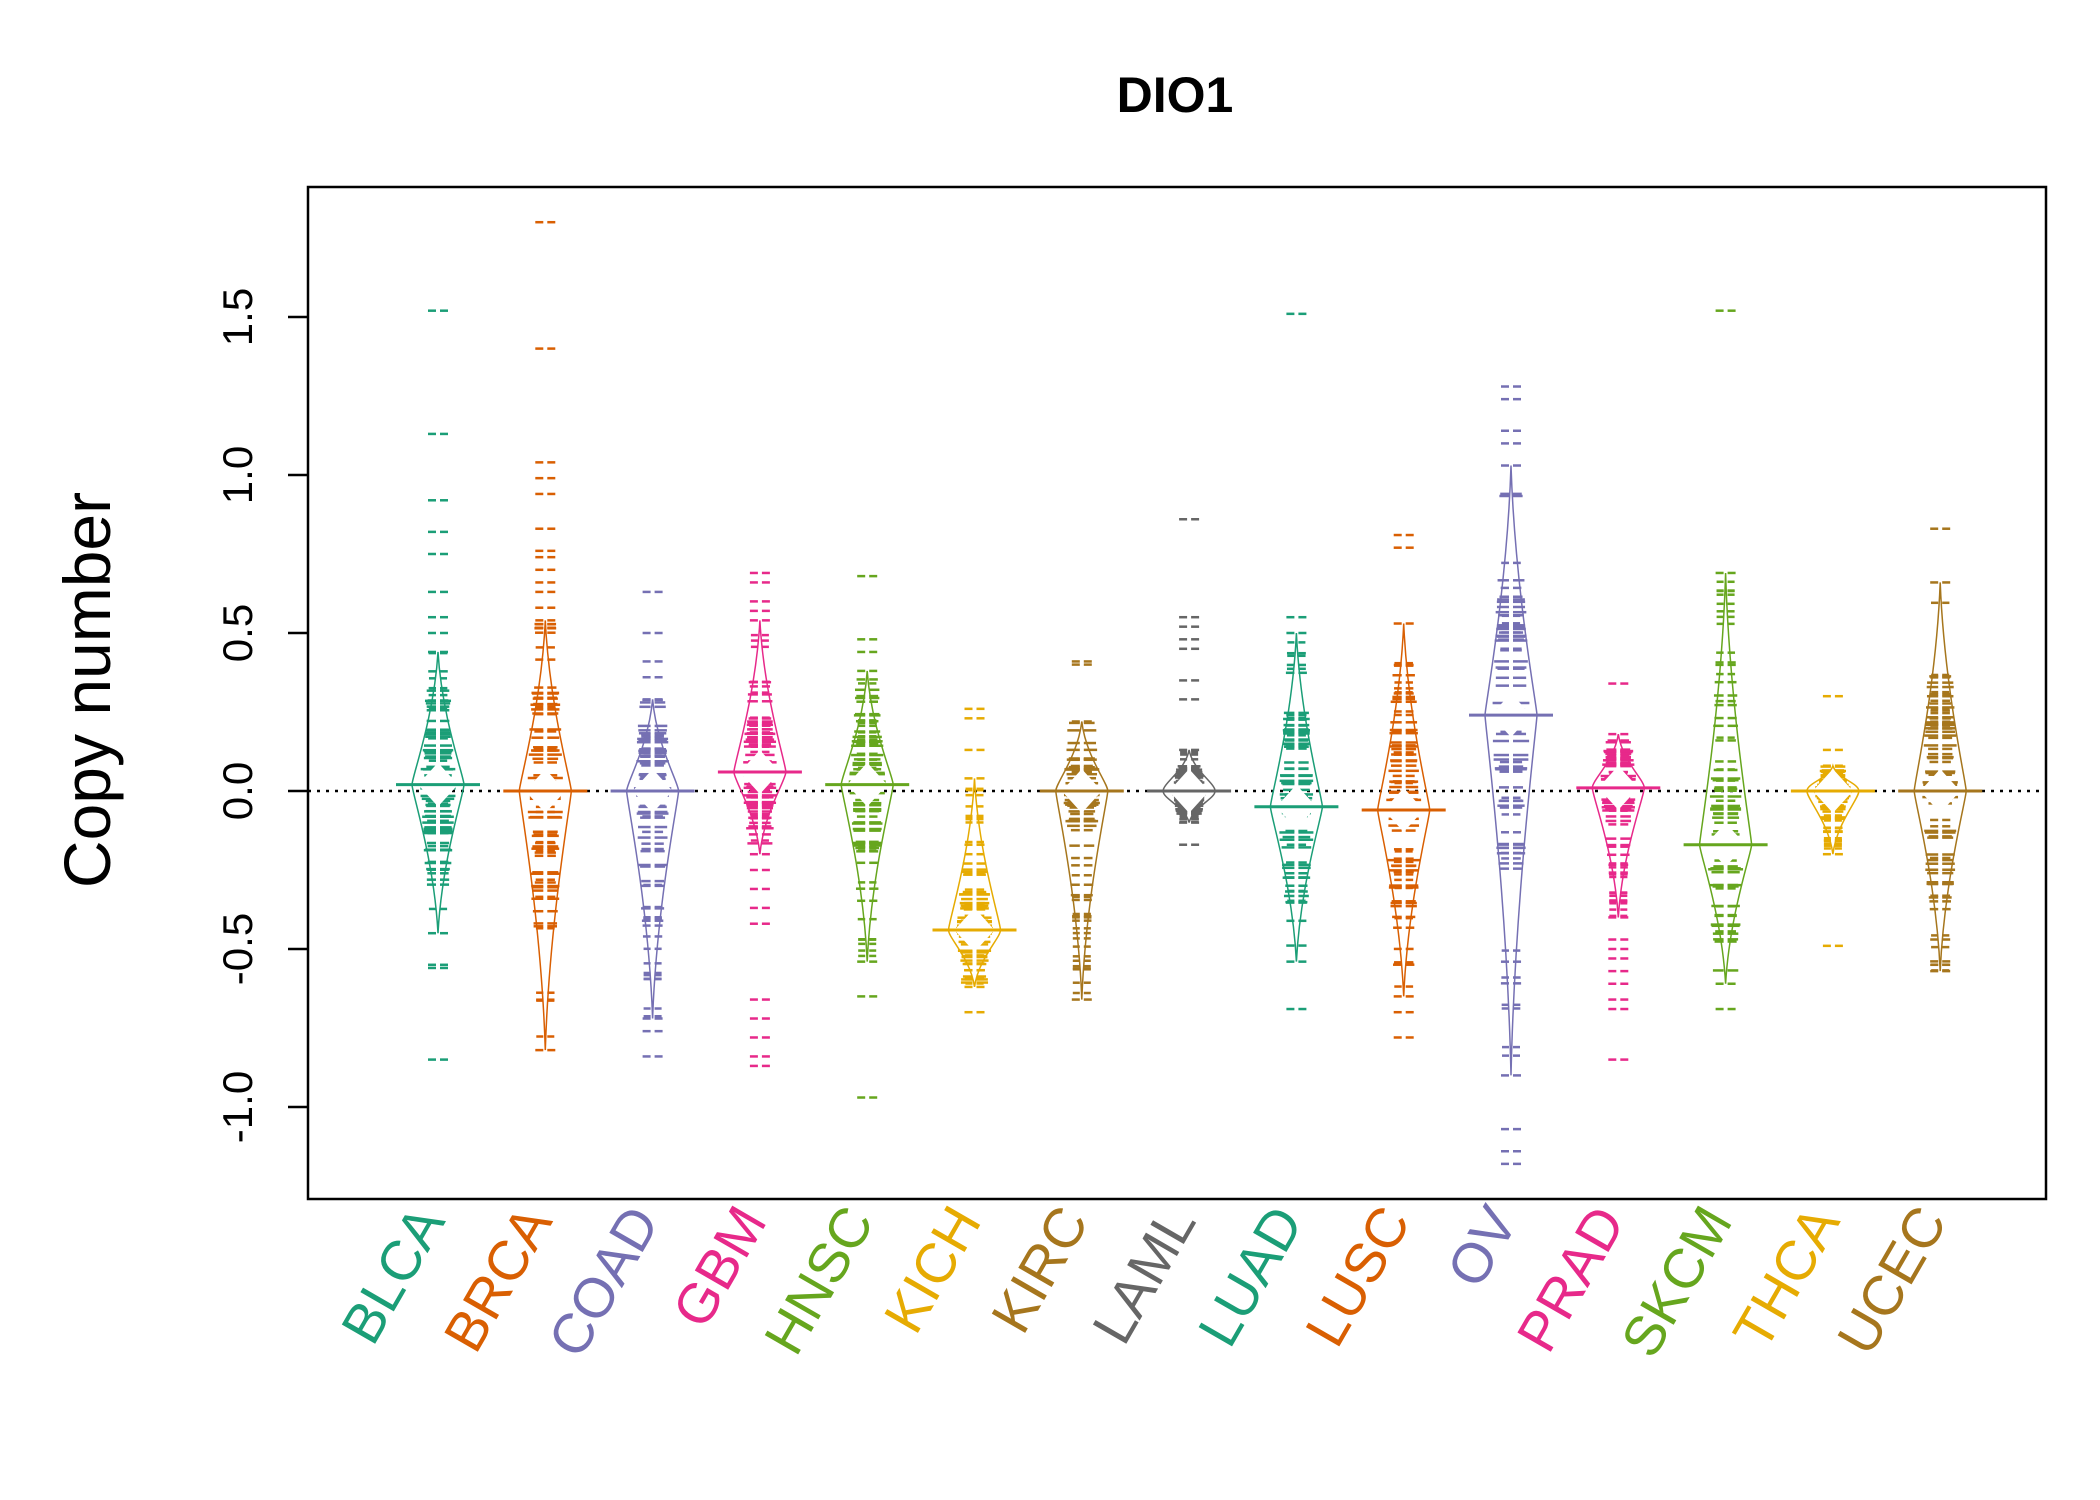 The image size is (2100, 1500). I want to click on bean-kich, so click(974, 860).